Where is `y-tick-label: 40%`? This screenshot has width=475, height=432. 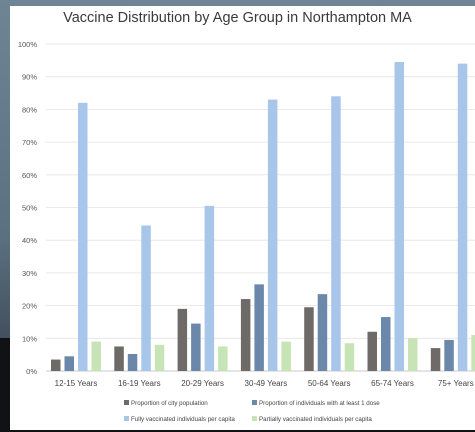
y-tick-label: 40% is located at coordinates (29, 240).